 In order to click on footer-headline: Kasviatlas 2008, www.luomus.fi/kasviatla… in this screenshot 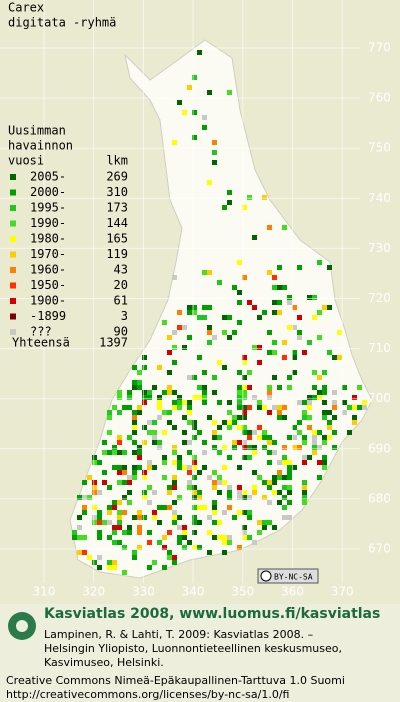, I will do `click(212, 614)`.